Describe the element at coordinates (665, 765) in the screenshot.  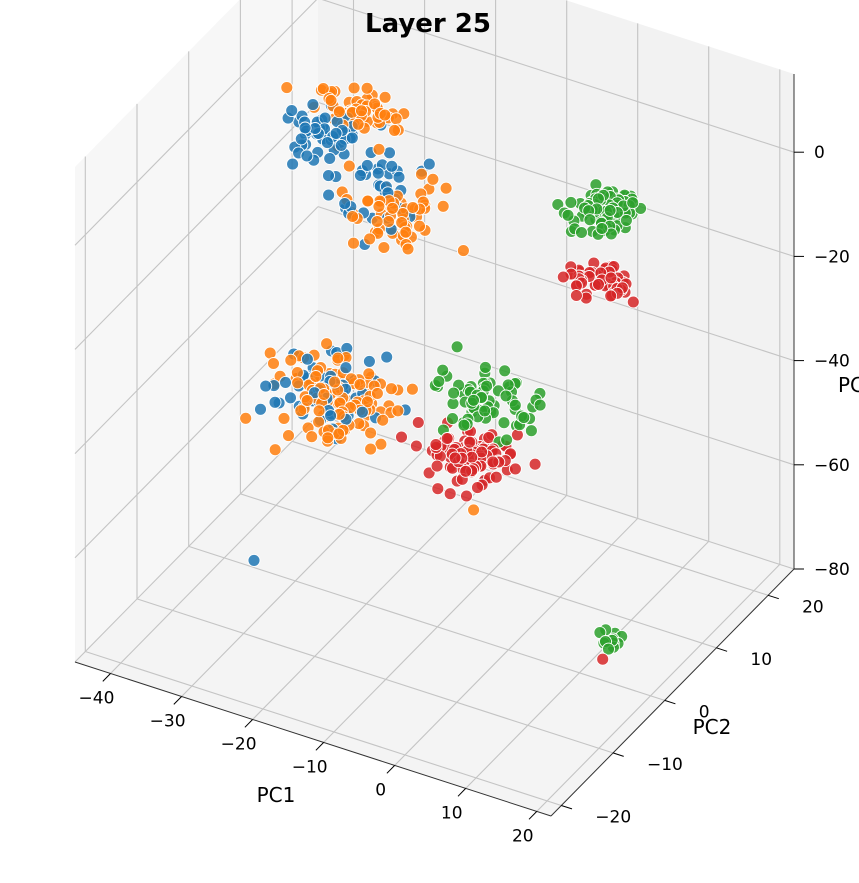
I see `y-tick-label: −10` at that location.